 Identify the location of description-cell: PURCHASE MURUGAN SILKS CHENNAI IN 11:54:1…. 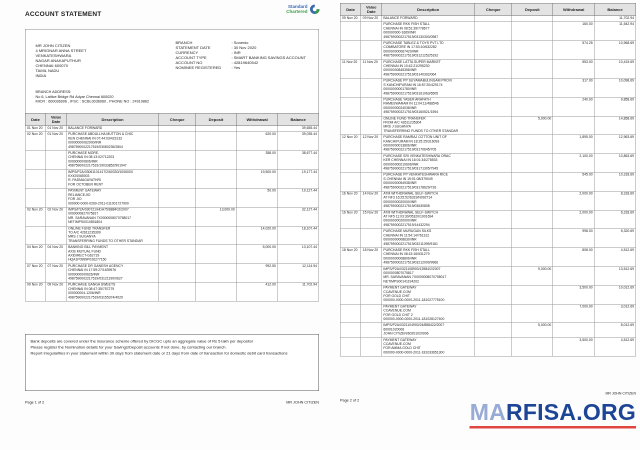
(428, 238).